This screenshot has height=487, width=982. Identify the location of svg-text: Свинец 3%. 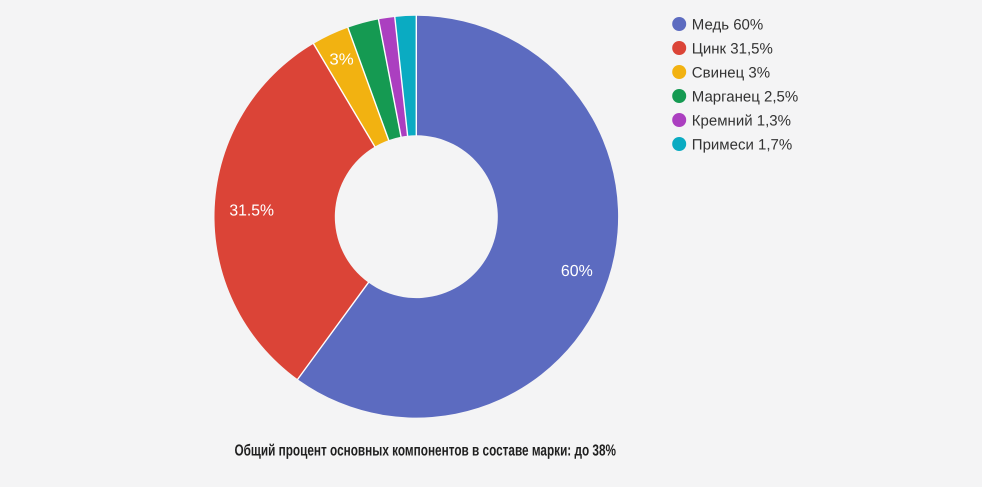
(731, 72).